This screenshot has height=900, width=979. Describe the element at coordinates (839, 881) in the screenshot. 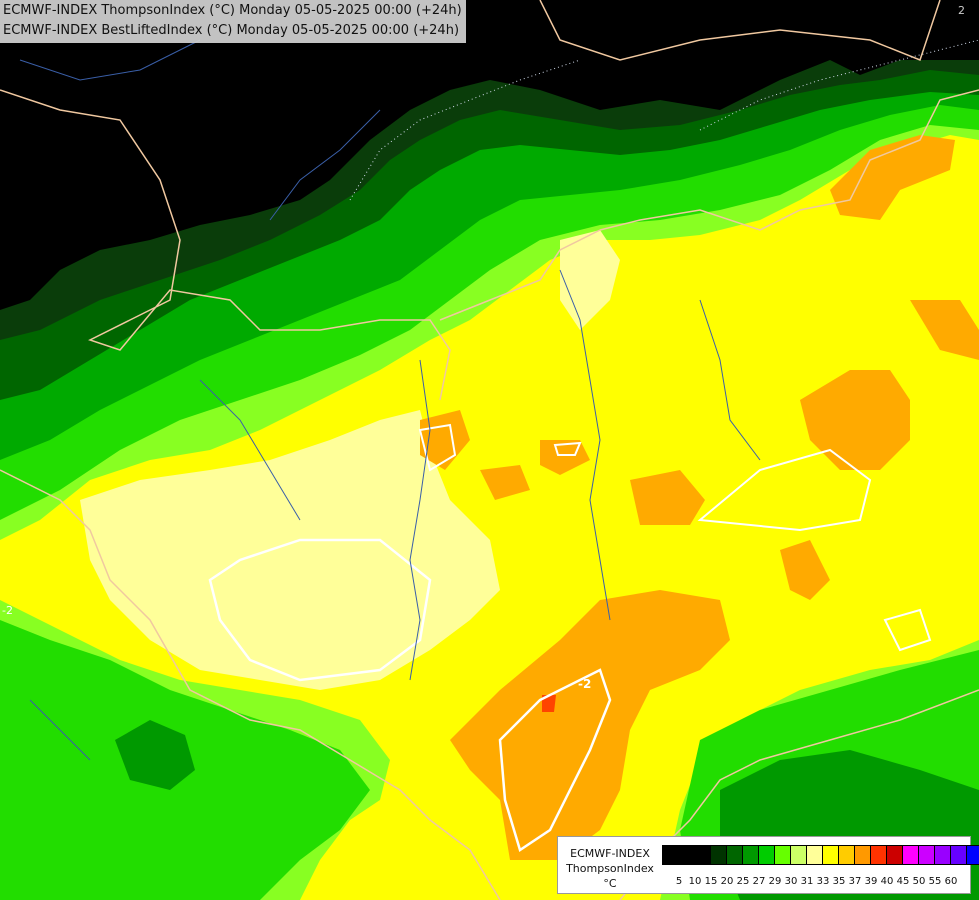

I see `legend-tick: 35` at that location.